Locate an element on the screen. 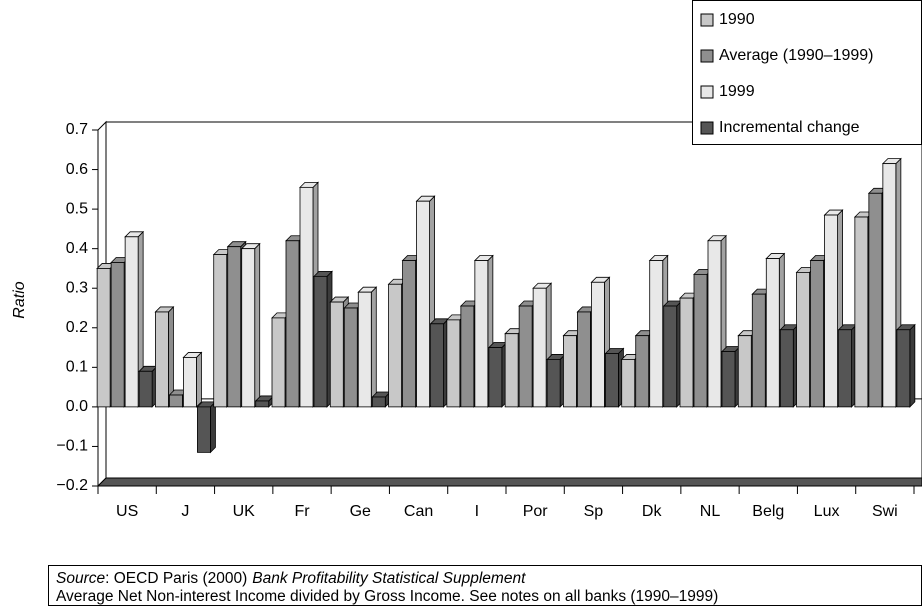  x-tick-label: I is located at coordinates (477, 511).